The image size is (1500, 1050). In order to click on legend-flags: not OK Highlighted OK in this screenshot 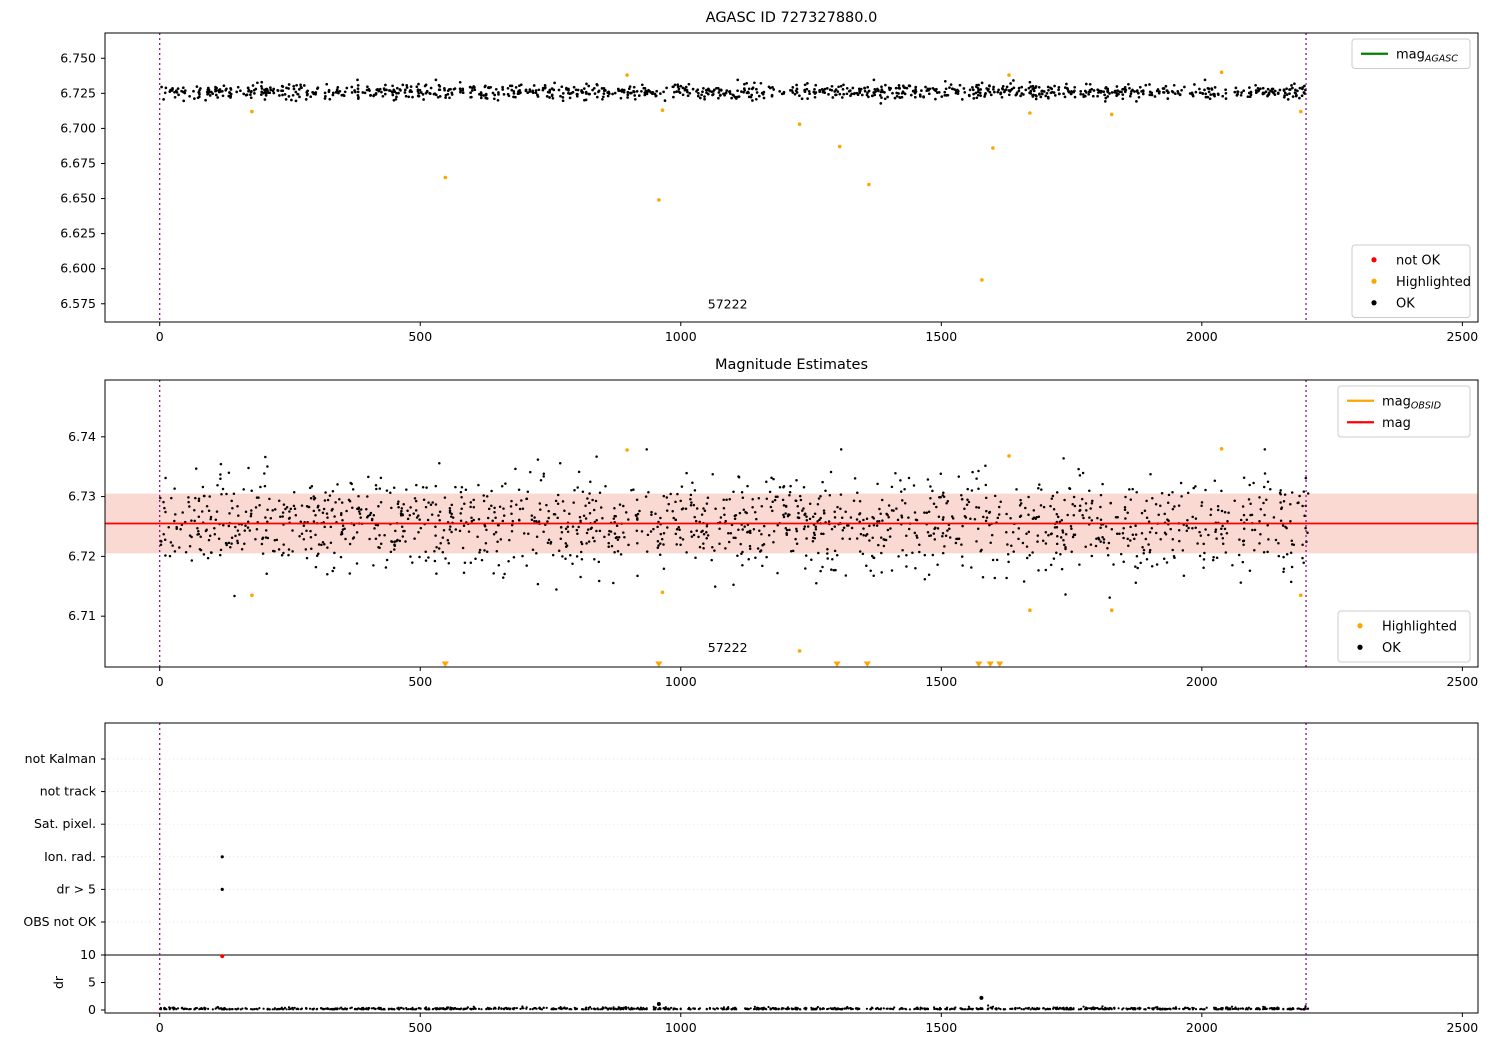, I will do `click(1411, 281)`.